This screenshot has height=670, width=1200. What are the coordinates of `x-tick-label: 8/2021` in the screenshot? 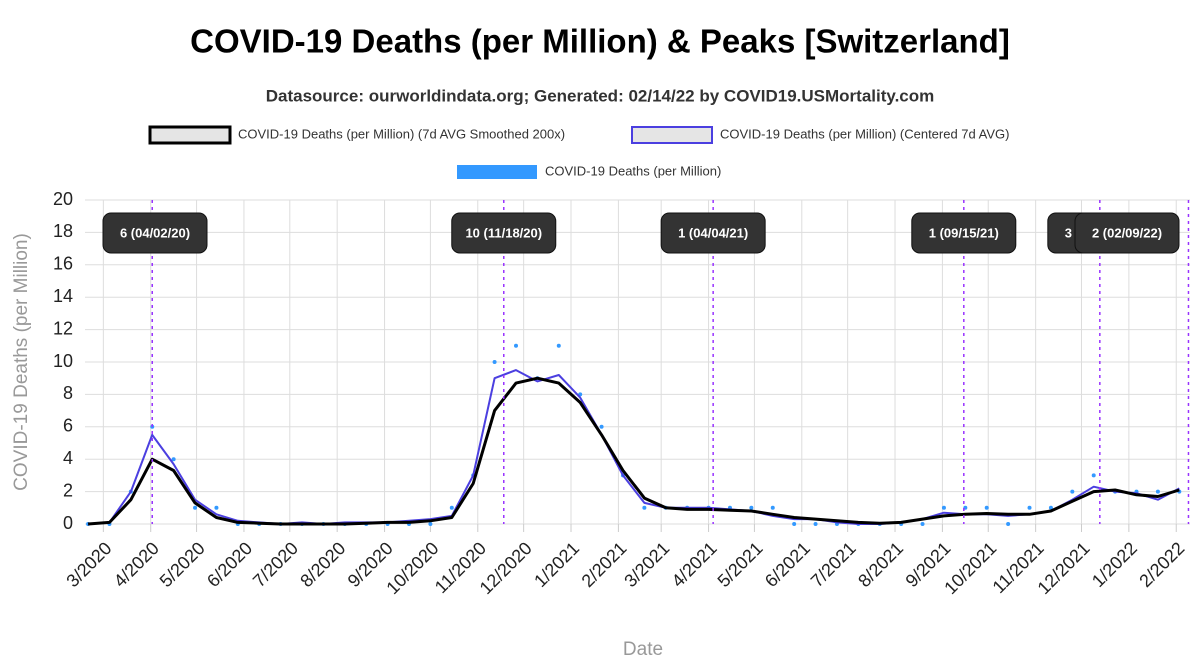 It's located at (880, 564).